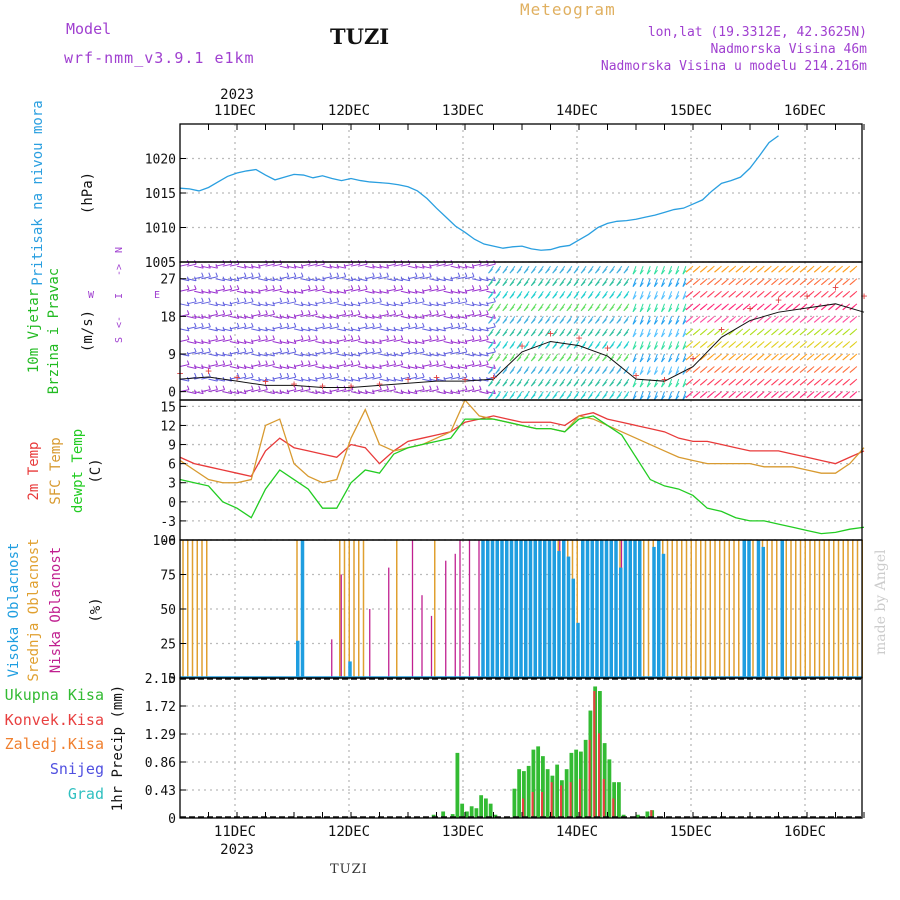 Image resolution: width=900 pixels, height=900 pixels. I want to click on cloud-ytick-label: 50, so click(168, 610).